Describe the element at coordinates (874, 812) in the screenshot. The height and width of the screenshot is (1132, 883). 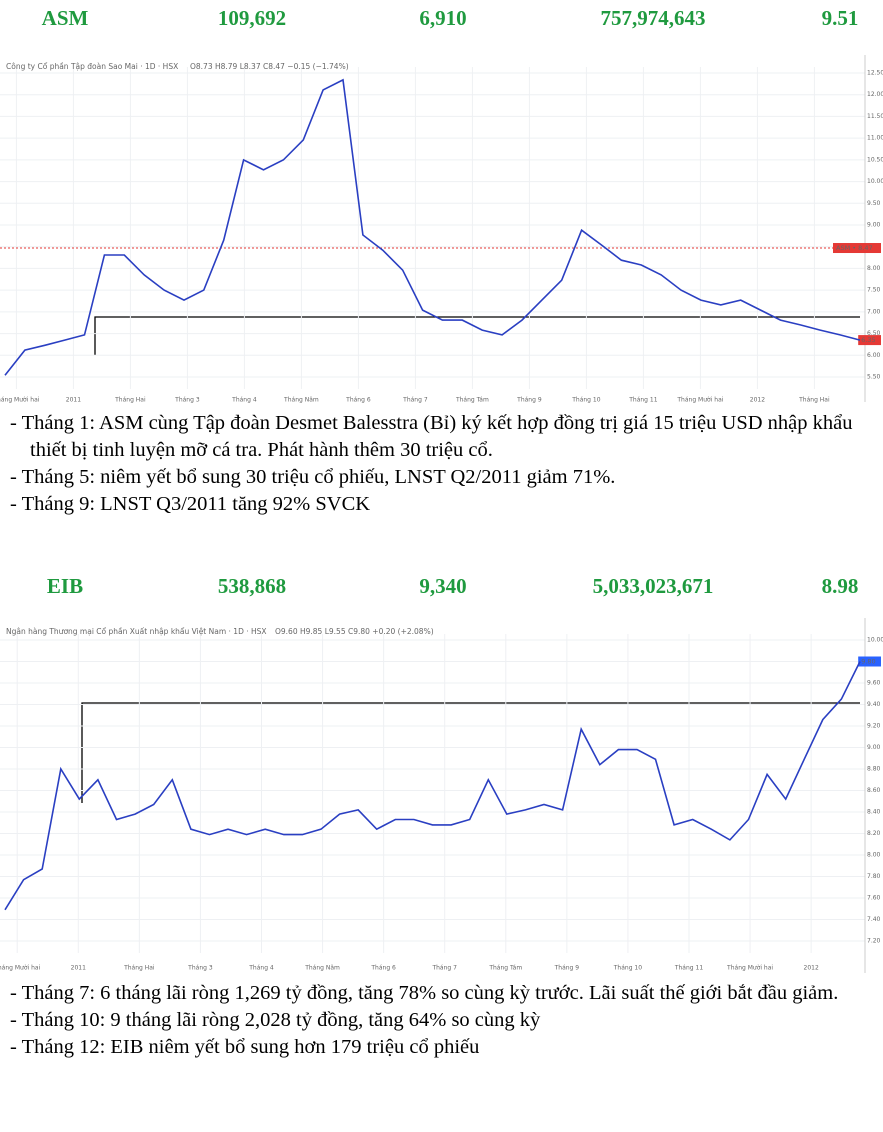
I see `y-tick-label: 8.40` at that location.